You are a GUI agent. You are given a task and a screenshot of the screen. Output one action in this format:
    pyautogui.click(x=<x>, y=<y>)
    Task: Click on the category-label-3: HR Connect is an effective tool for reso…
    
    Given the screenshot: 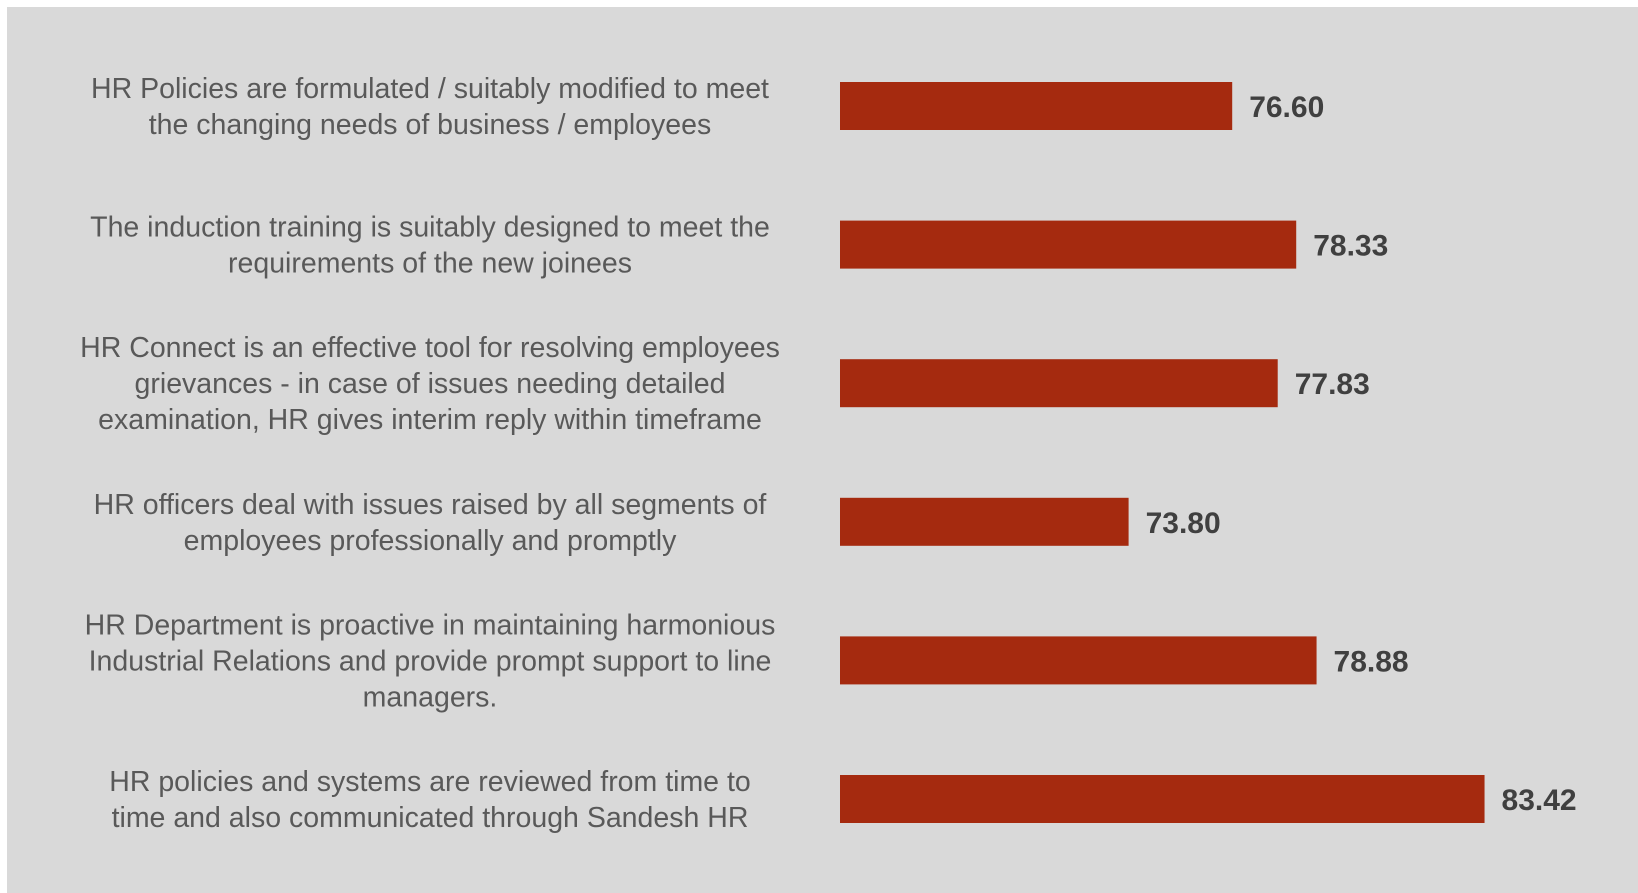 What is the action you would take?
    pyautogui.click(x=430, y=384)
    